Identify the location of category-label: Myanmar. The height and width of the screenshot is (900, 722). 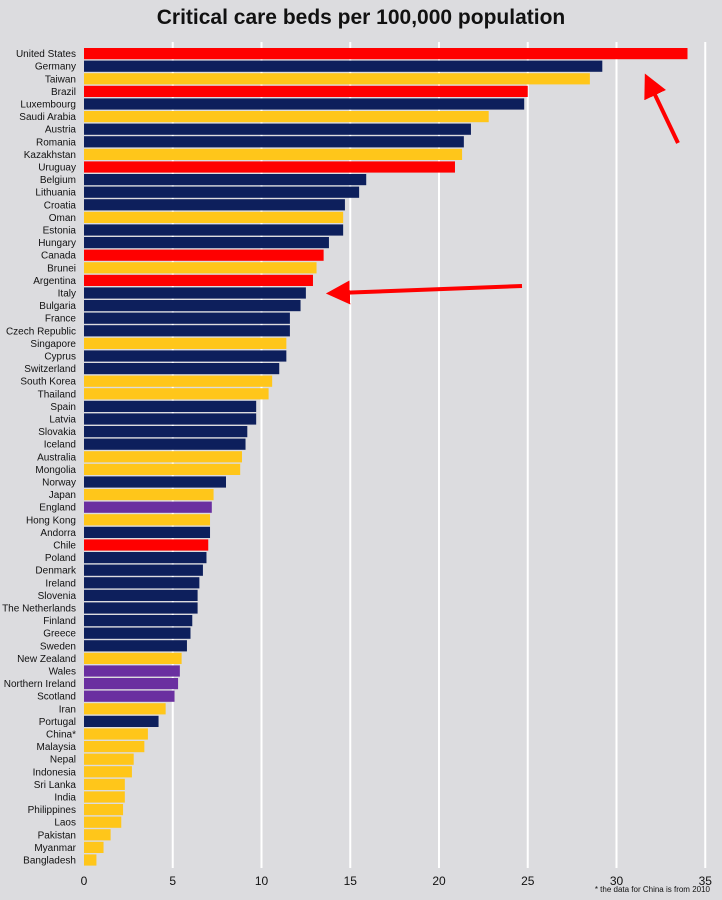
(55, 848).